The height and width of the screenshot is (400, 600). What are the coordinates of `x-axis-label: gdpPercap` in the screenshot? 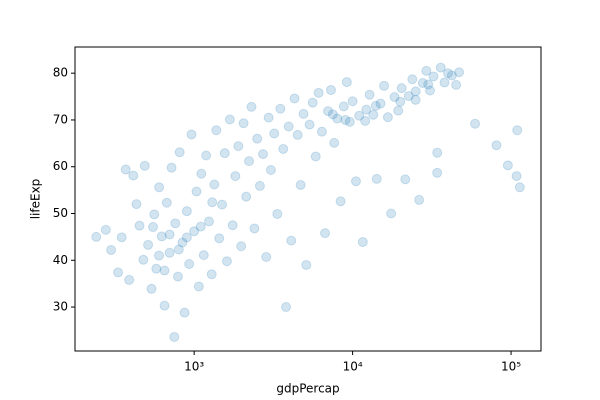 It's located at (307, 389).